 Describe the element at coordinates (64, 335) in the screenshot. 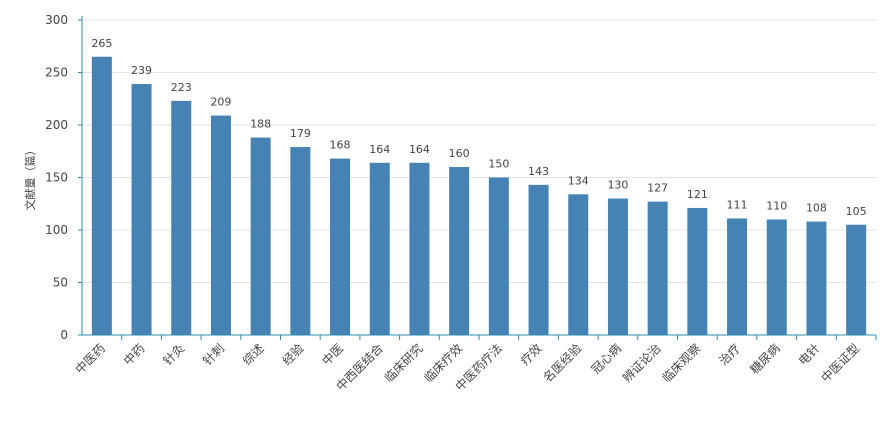

I see `y-tick-label: 0` at that location.